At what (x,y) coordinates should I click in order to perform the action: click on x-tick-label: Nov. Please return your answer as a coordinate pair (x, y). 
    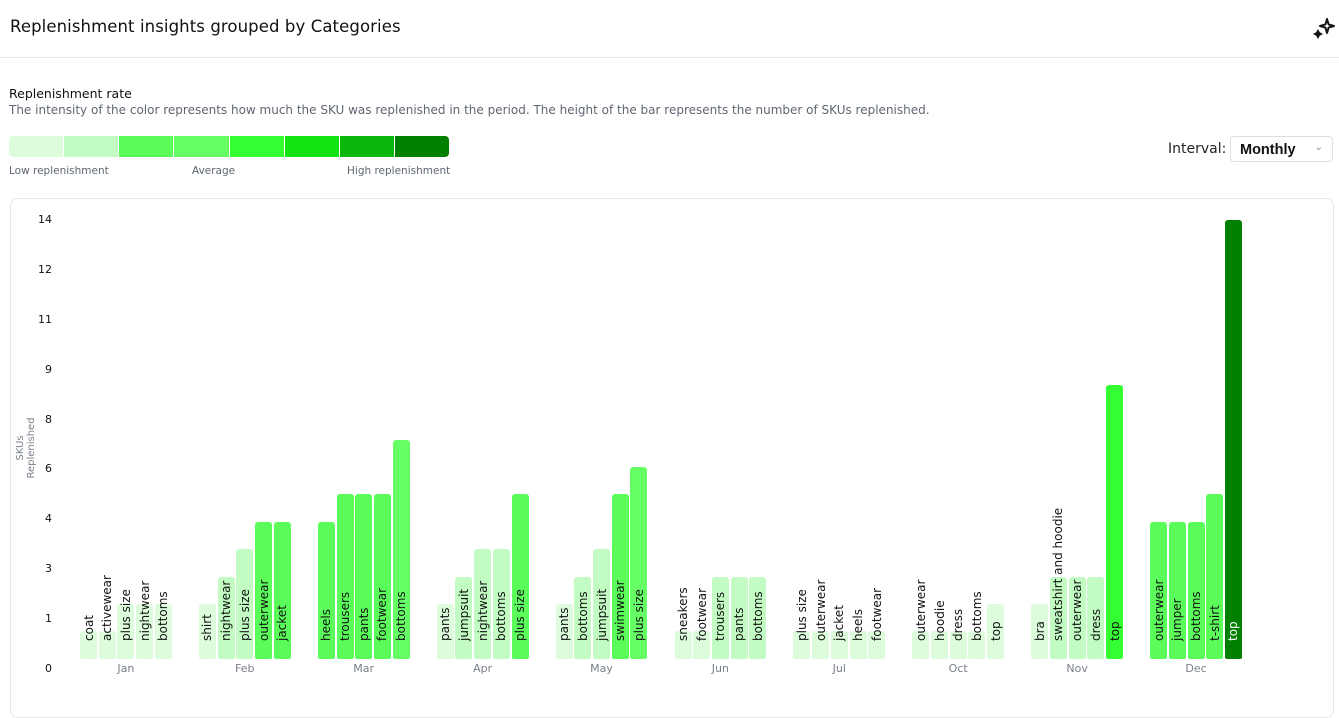
    Looking at the image, I should click on (1077, 668).